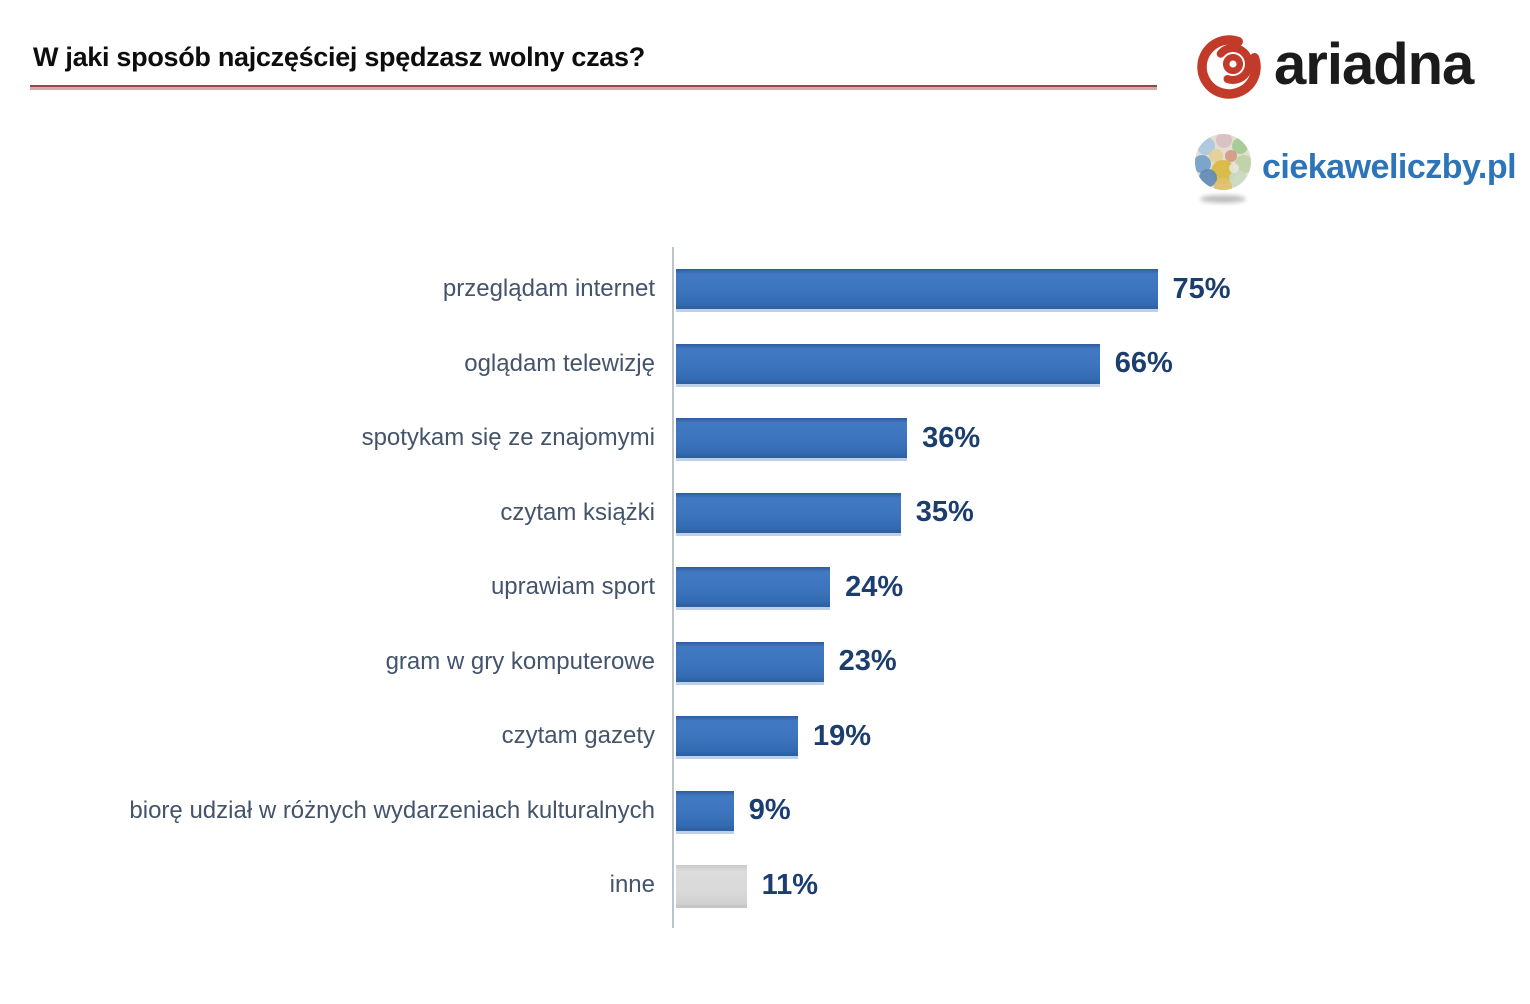 This screenshot has width=1530, height=1004. I want to click on value-label: 24%, so click(874, 586).